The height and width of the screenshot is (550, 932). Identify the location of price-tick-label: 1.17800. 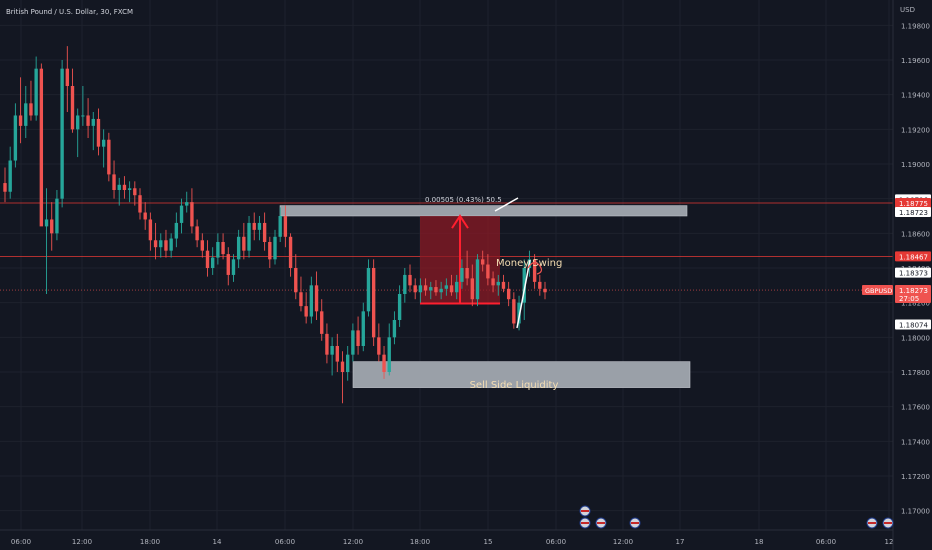
(915, 373).